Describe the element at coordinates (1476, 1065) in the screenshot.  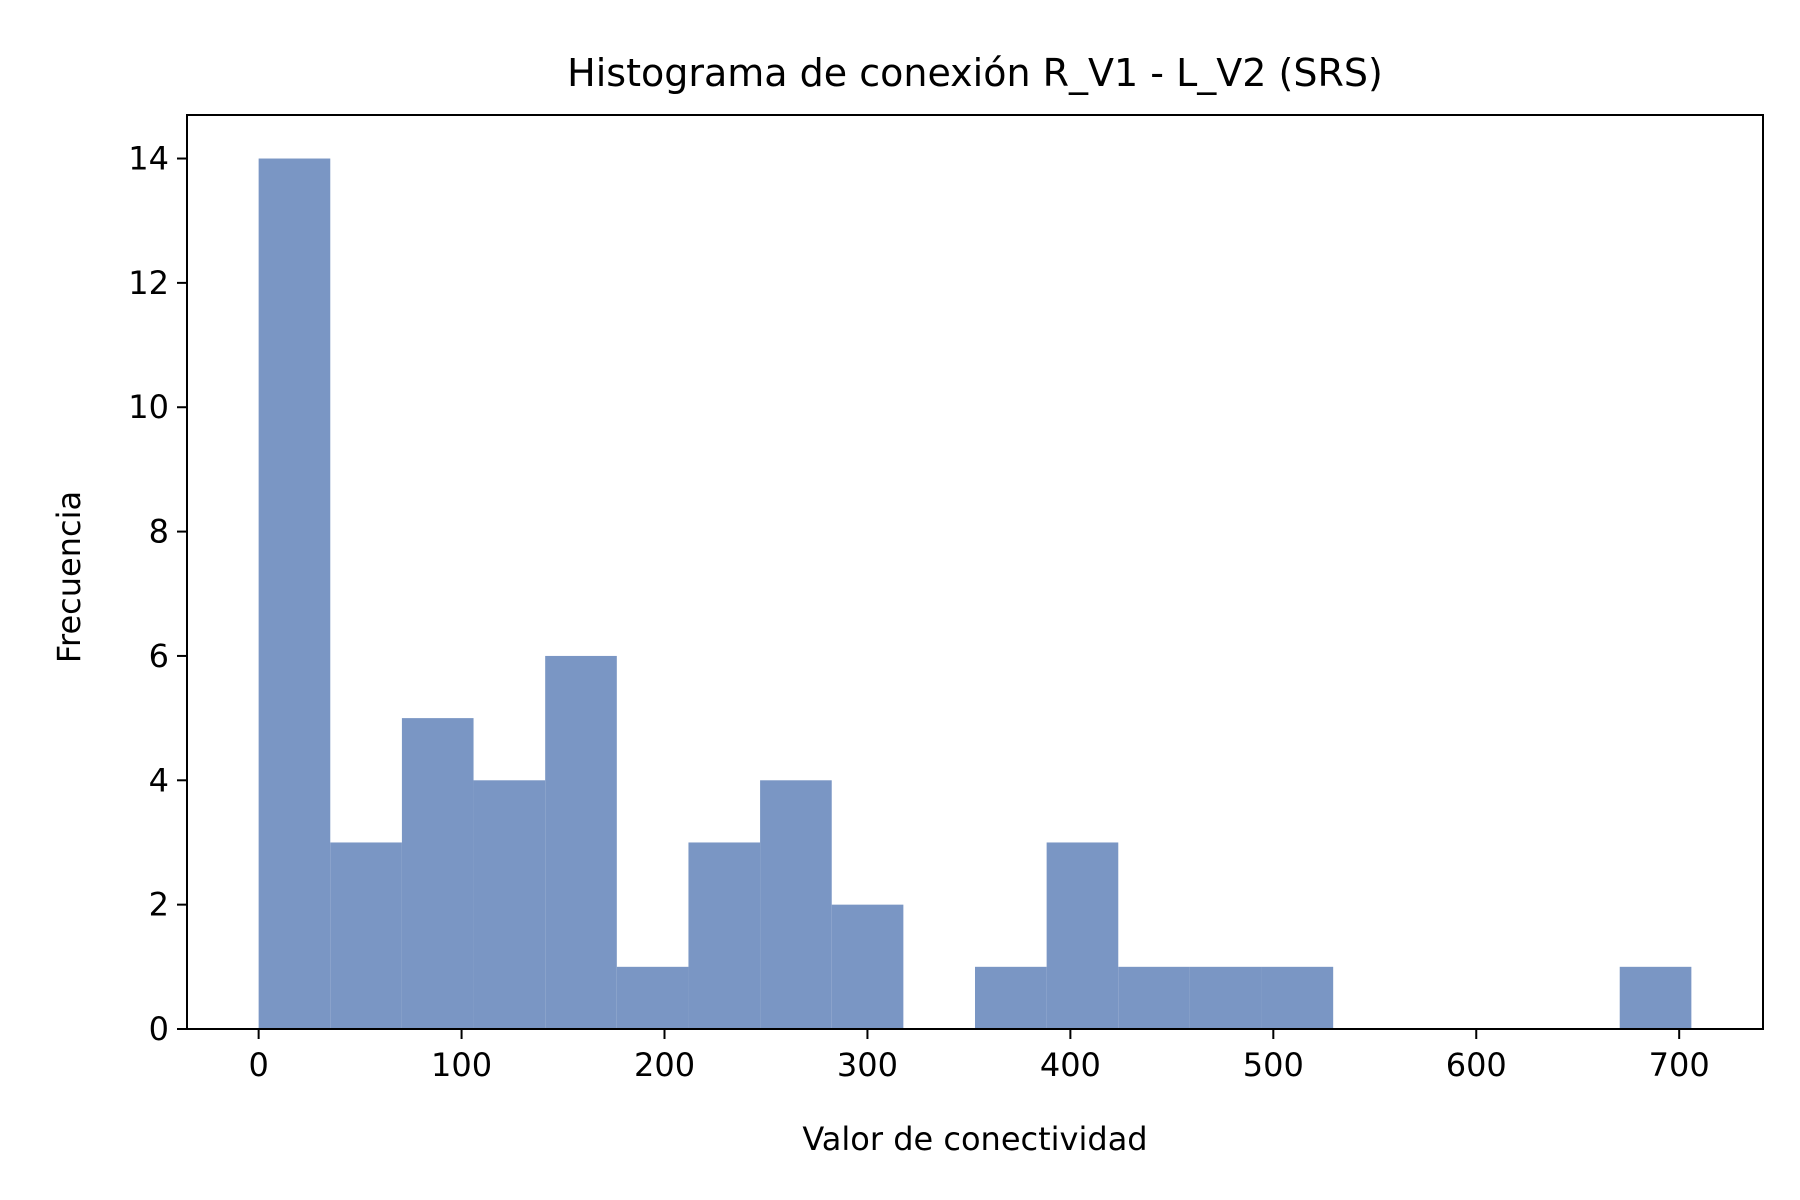
I see `x-tick-label: 600` at that location.